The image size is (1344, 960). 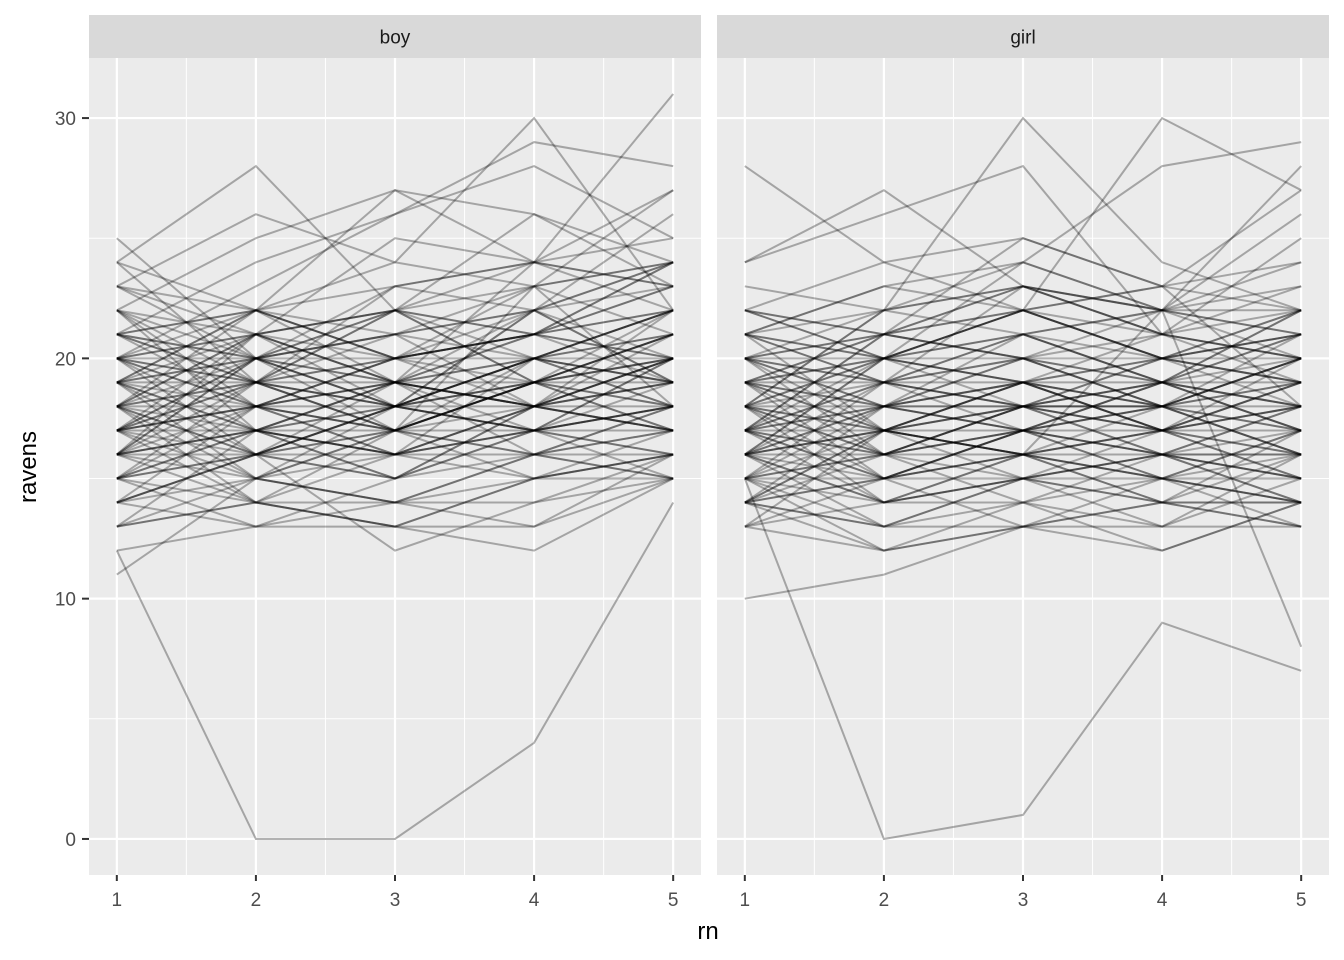 I want to click on x-tick-label: 4, so click(x=1162, y=900).